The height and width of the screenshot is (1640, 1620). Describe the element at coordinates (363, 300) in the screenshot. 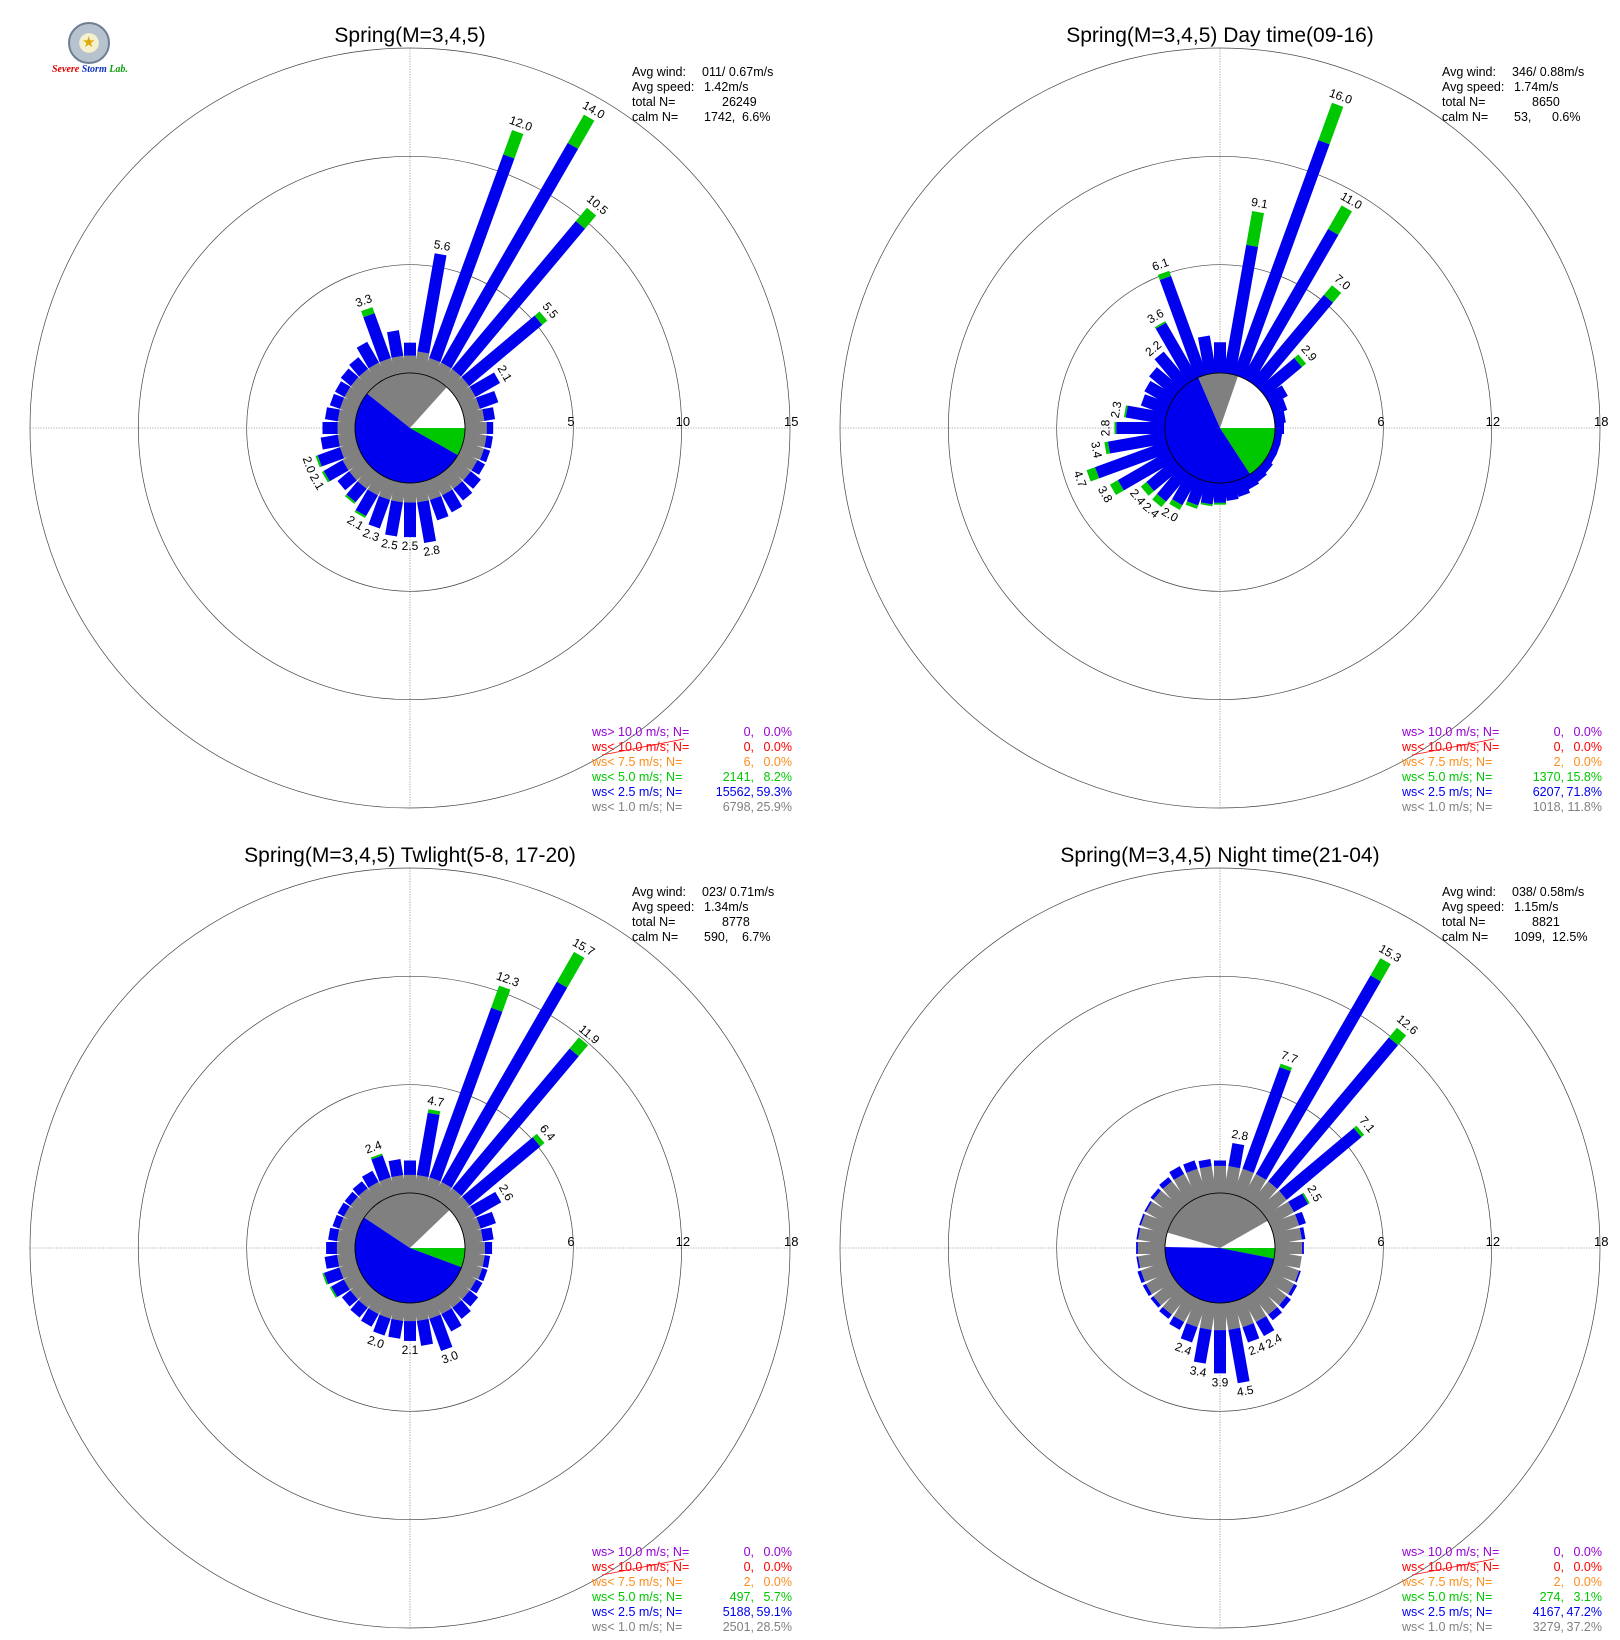

I see `bar-total-label: 3.3` at that location.